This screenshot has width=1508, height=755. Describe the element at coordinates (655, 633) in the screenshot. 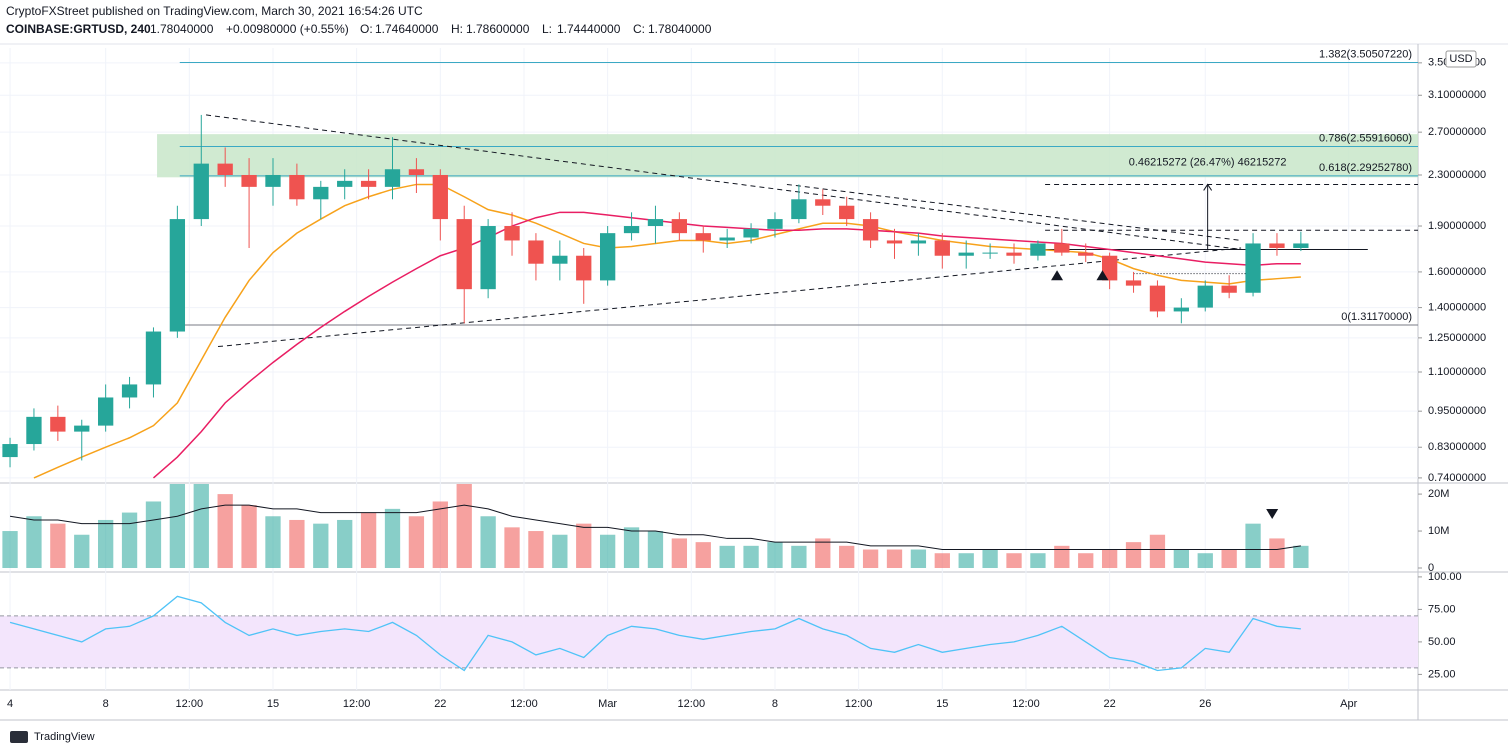

I see `rsi-line` at that location.